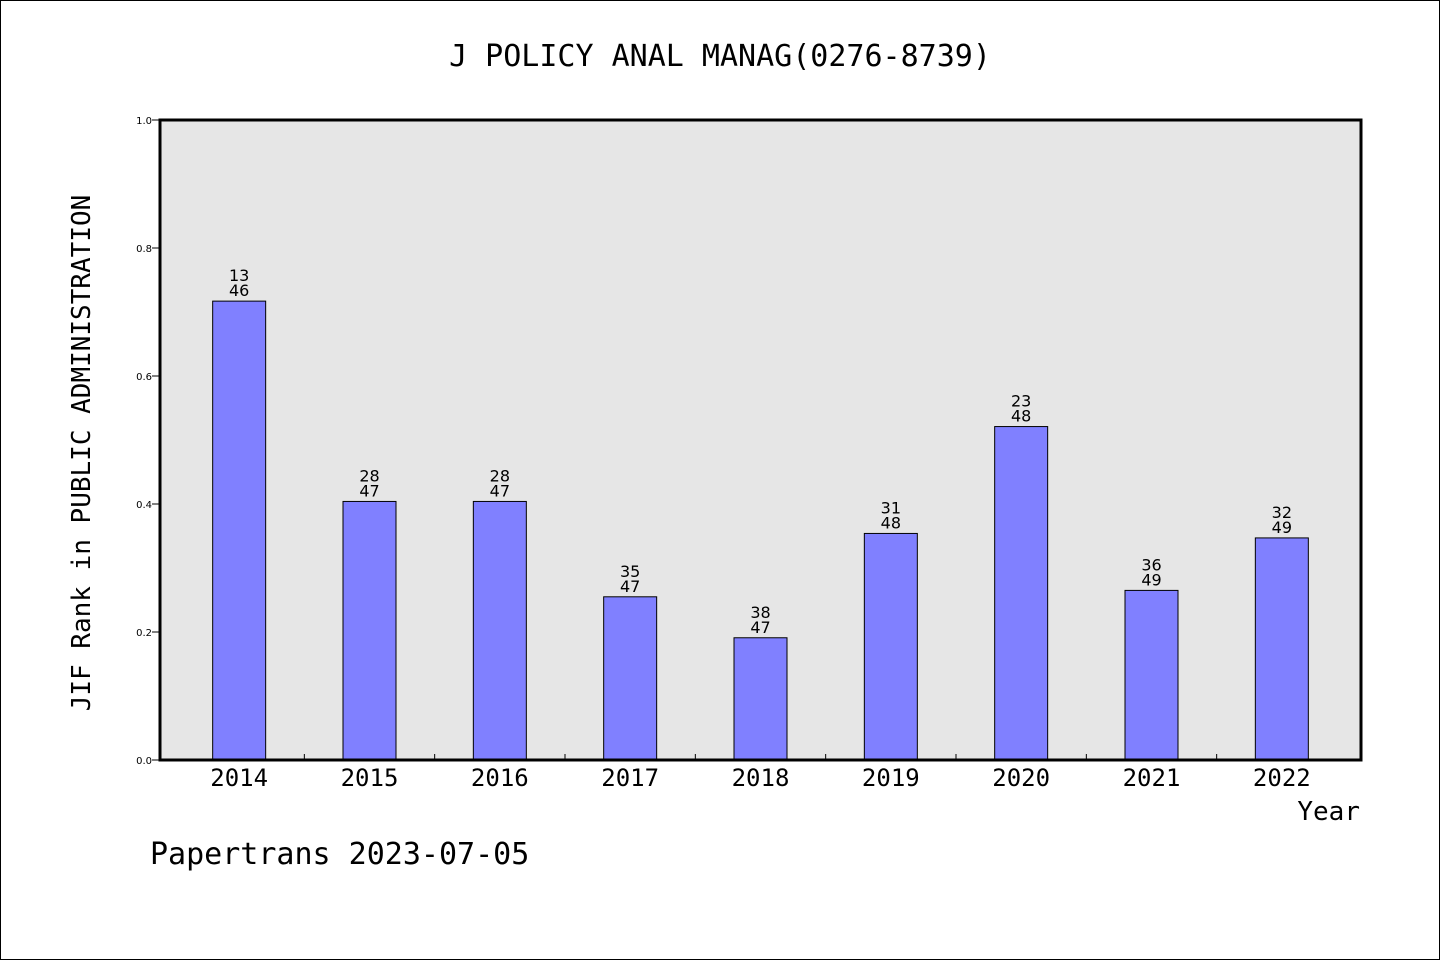 The image size is (1440, 960). I want to click on x-tick-label: 2019, so click(891, 778).